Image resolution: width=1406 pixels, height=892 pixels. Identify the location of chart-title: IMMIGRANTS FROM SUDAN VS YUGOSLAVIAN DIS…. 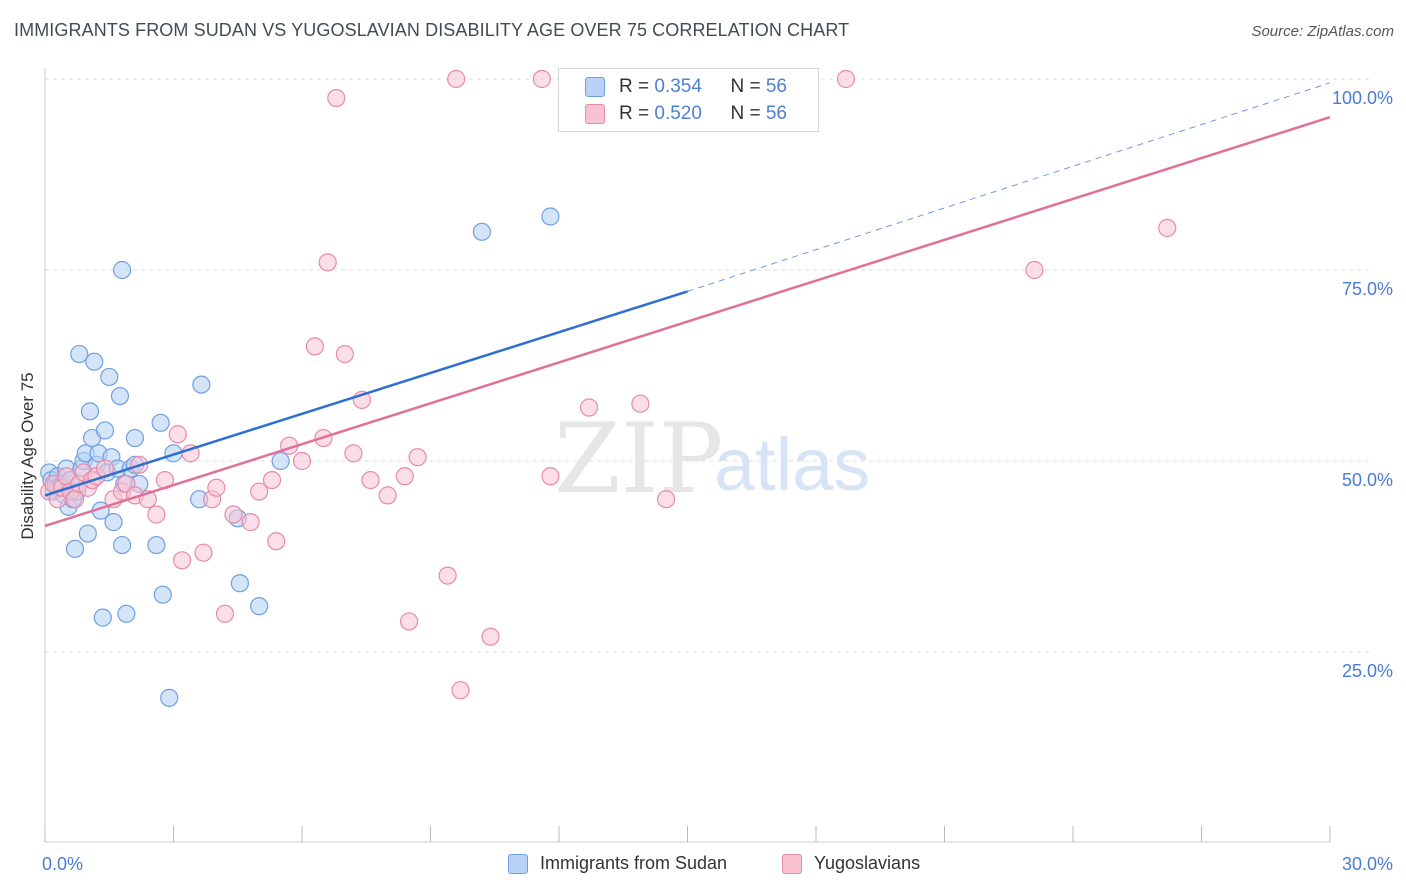
(432, 30).